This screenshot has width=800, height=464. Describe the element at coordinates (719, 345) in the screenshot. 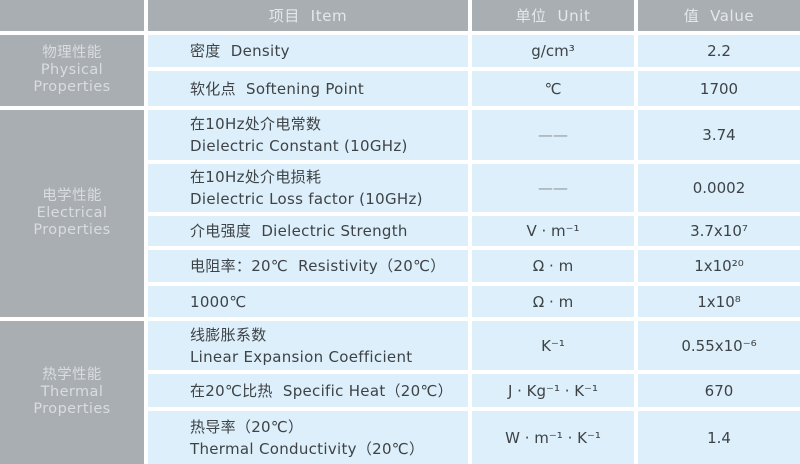

I see `value-cell-linear-expansion: 0.55x10⁻⁶` at that location.